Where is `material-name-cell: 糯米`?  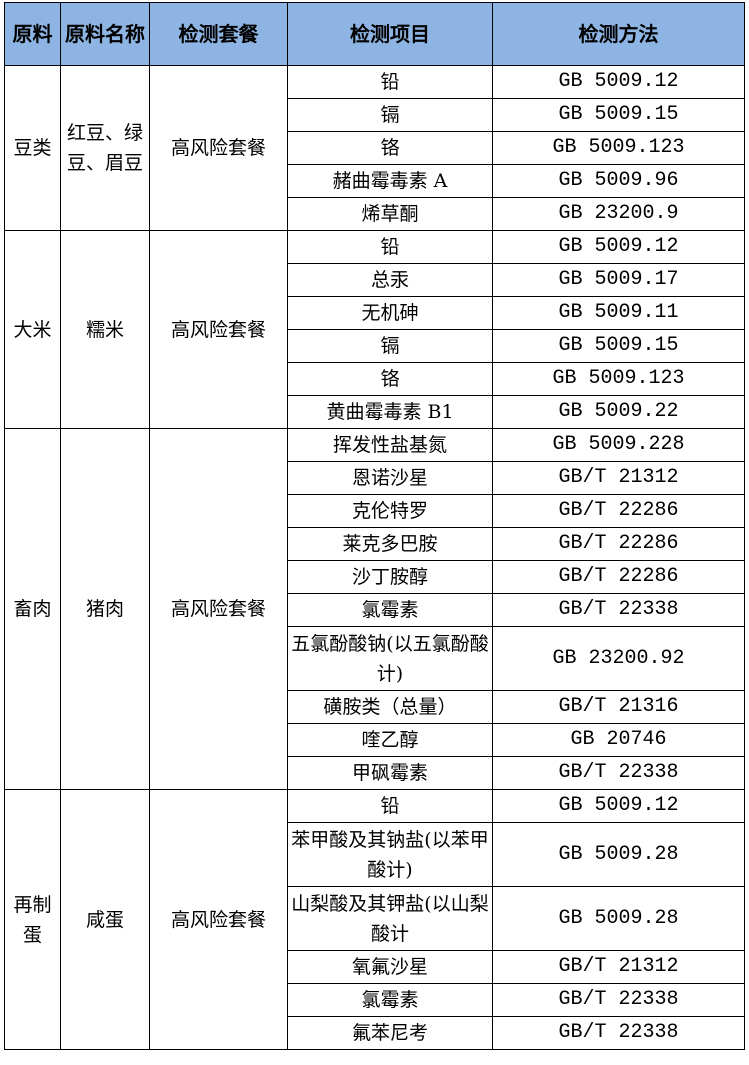
material-name-cell: 糯米 is located at coordinates (105, 329).